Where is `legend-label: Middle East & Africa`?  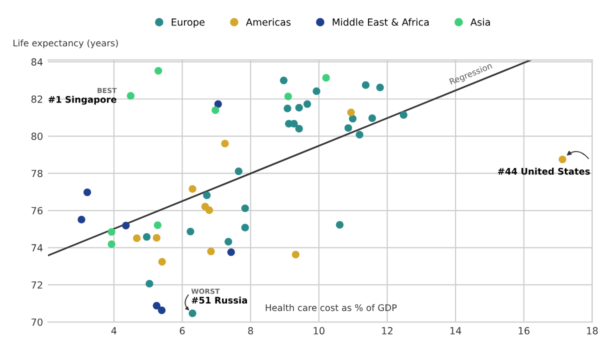
legend-label: Middle East & Africa is located at coordinates (380, 22).